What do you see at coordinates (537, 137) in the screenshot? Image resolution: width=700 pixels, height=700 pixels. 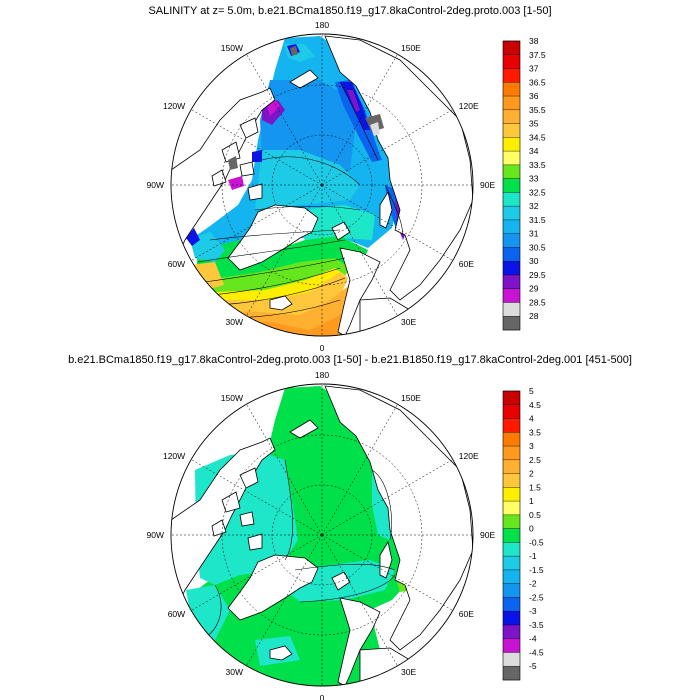 I see `colorbar-label: 34.5` at bounding box center [537, 137].